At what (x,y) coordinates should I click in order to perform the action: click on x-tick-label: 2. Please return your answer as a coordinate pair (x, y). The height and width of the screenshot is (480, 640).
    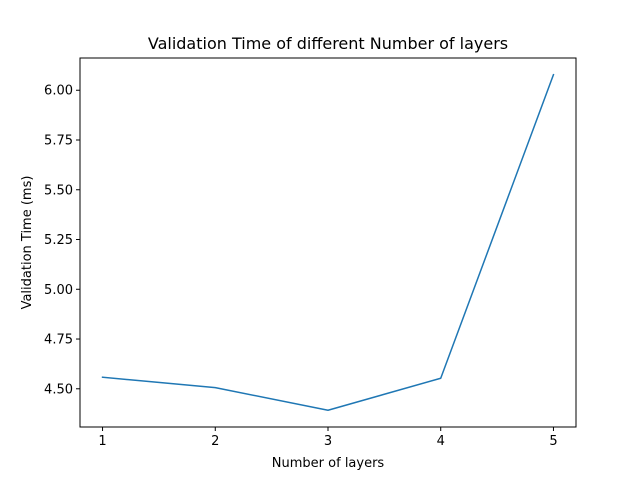
    Looking at the image, I should click on (215, 441).